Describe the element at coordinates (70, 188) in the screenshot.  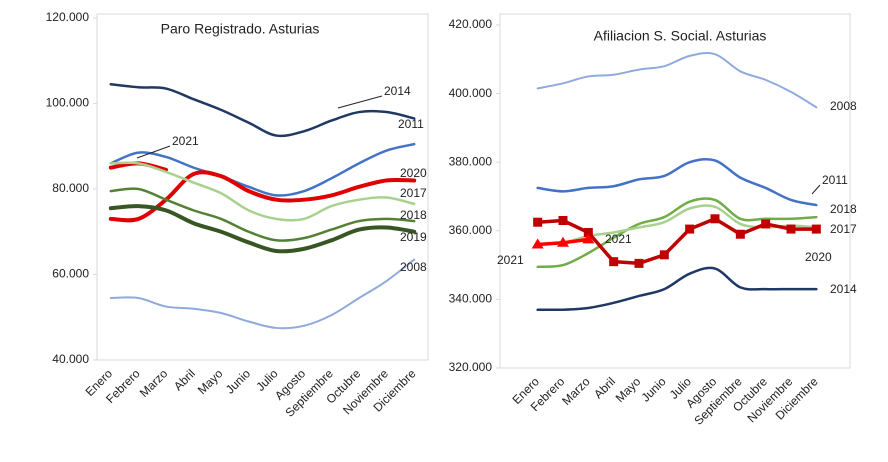
I see `y-tick-label: 80.000` at that location.